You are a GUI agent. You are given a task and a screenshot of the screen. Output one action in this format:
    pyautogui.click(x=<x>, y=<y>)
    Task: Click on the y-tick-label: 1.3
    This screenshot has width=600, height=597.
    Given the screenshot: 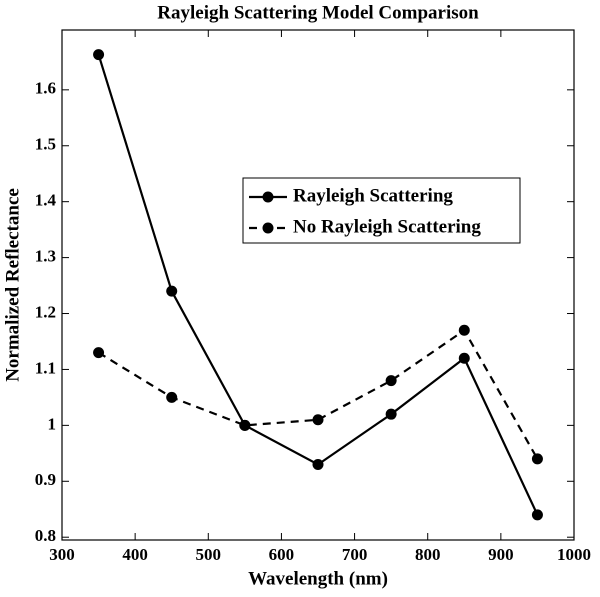 What is the action you would take?
    pyautogui.click(x=45, y=256)
    